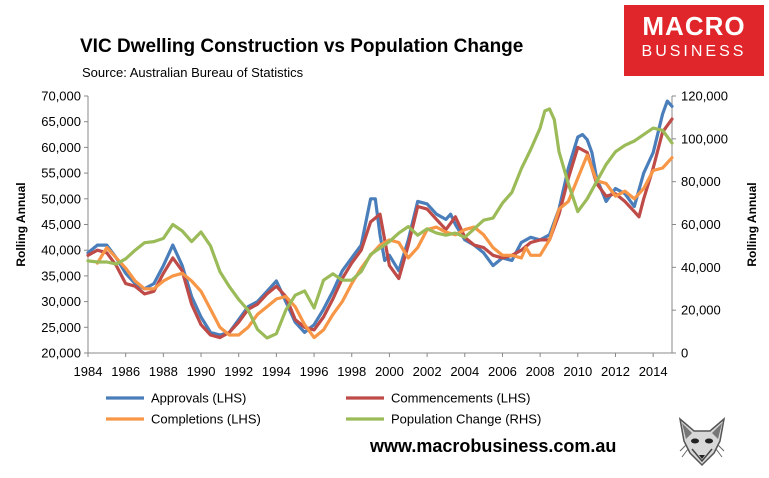 This screenshot has width=769, height=478. What do you see at coordinates (540, 371) in the screenshot?
I see `x-tick-label: 2008` at bounding box center [540, 371].